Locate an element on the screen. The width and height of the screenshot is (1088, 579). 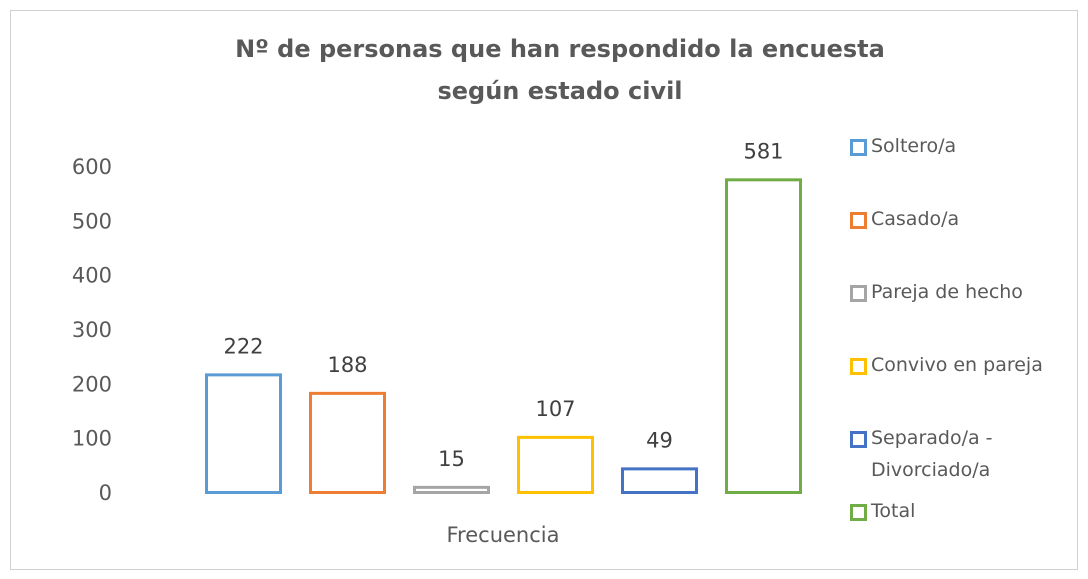
legend-label: Casado/a is located at coordinates (915, 219).